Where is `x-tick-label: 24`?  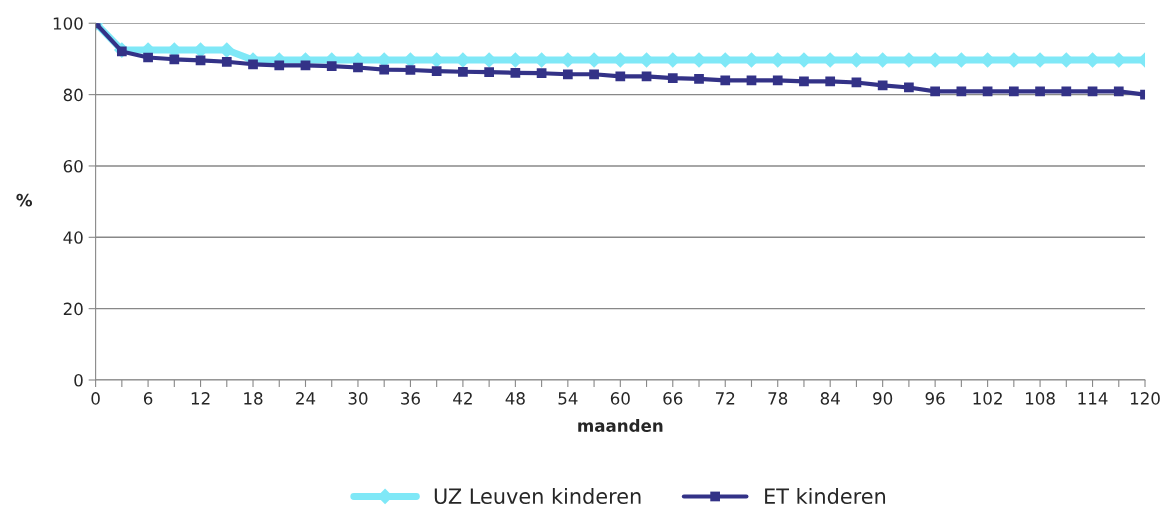
x-tick-label: 24 is located at coordinates (306, 398).